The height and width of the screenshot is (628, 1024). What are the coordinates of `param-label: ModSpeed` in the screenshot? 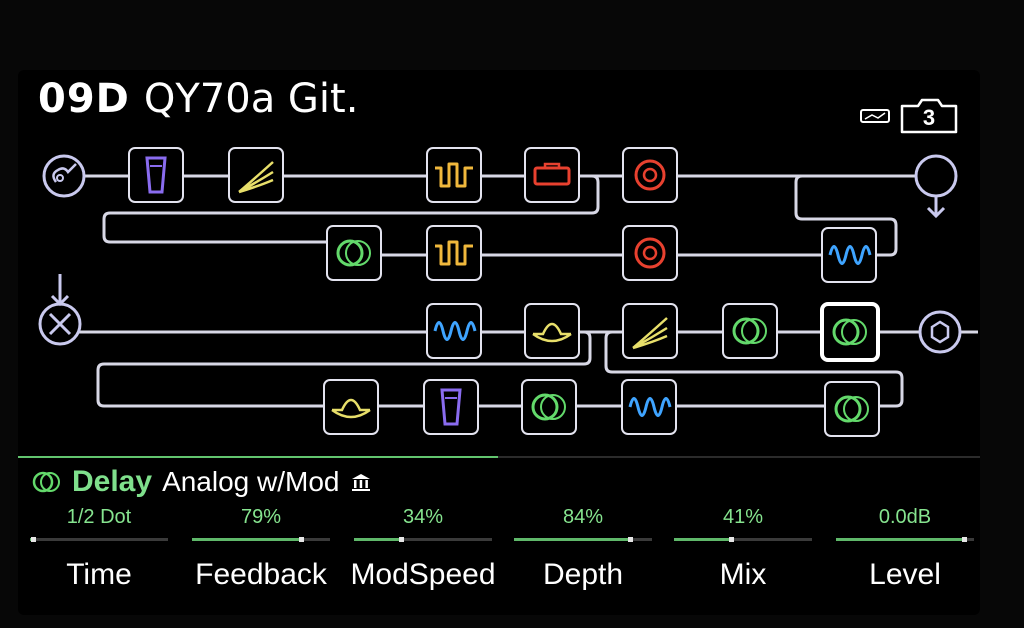 It's located at (423, 574).